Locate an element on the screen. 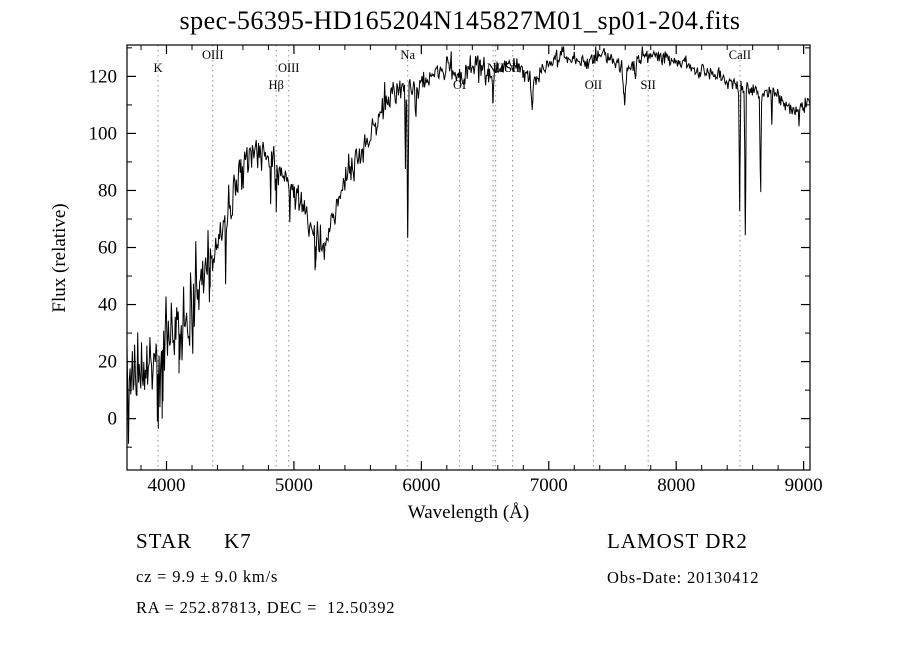 The height and width of the screenshot is (650, 900). x-tick-label: 7000 is located at coordinates (549, 485).